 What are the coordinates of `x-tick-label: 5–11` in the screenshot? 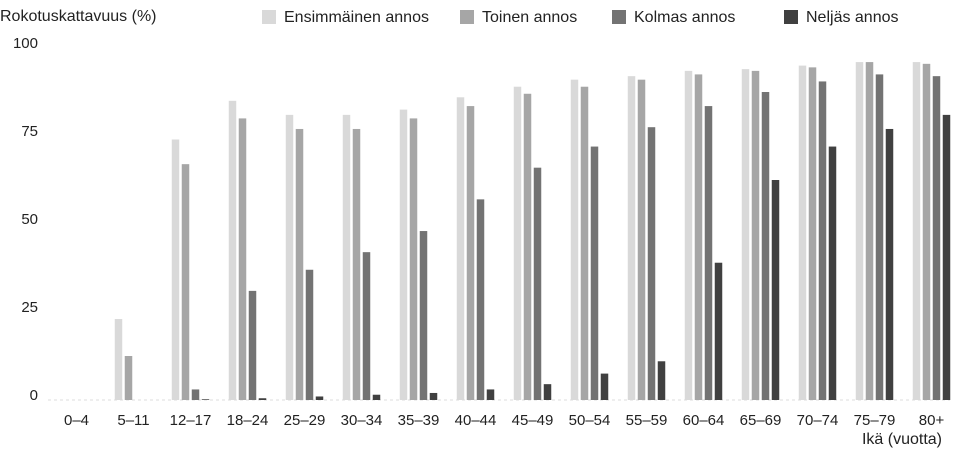 It's located at (133, 420).